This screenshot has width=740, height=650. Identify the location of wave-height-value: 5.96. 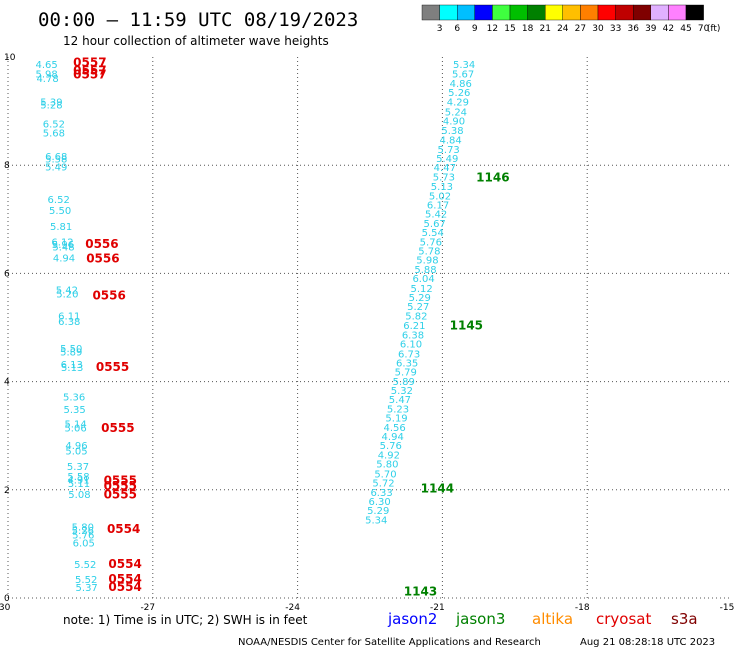
(63, 245).